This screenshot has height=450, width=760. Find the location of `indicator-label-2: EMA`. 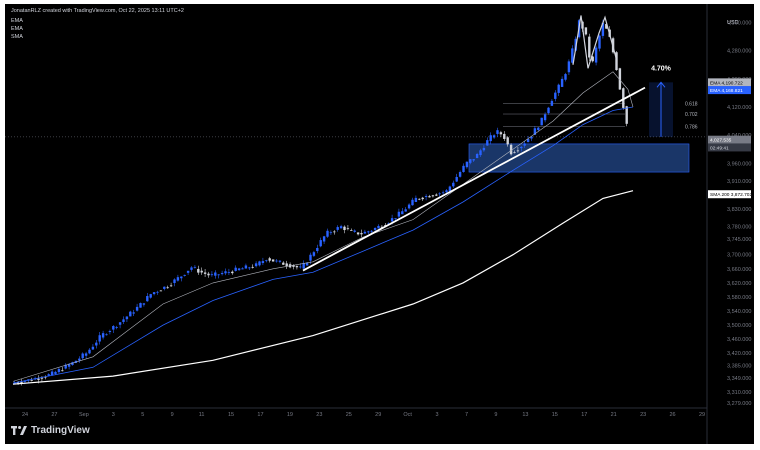

indicator-label-2: EMA is located at coordinates (17, 29).